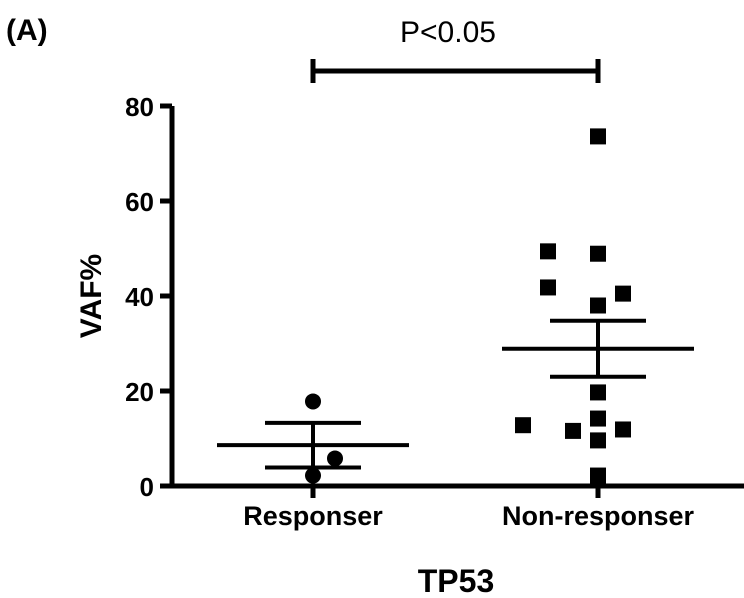  What do you see at coordinates (455, 49) in the screenshot?
I see `significance-annotation: P<0.05` at bounding box center [455, 49].